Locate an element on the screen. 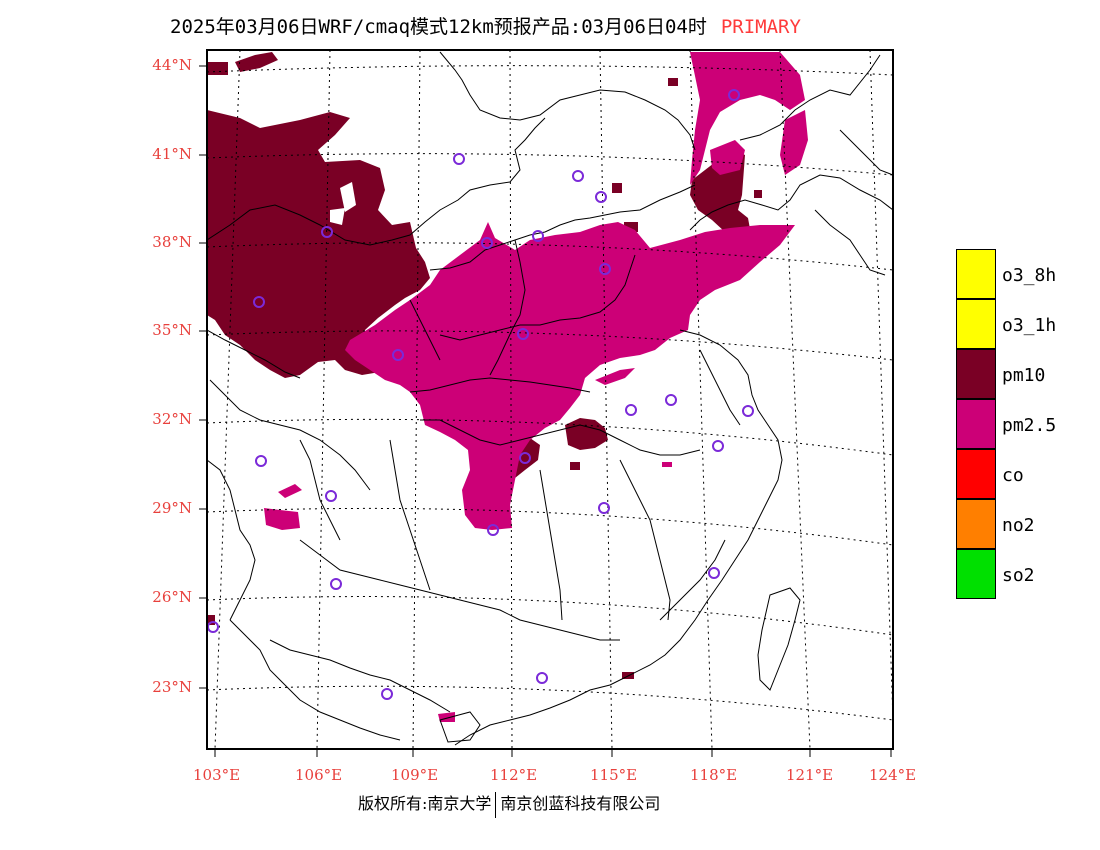  lat-label-38: 38°N is located at coordinates (172, 242).